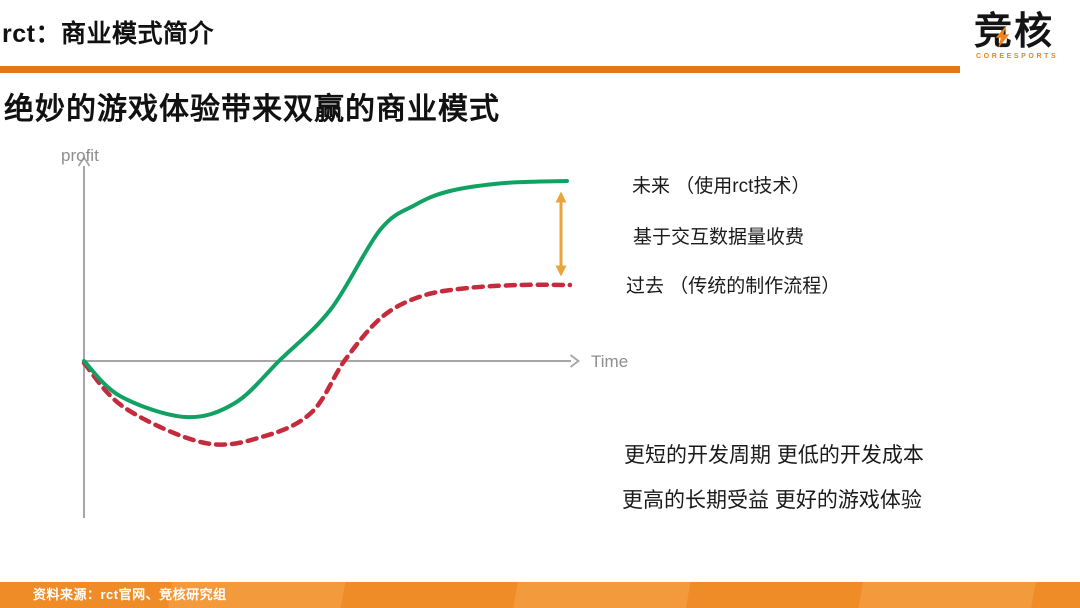 The image size is (1080, 608). What do you see at coordinates (1002, 36) in the screenshot?
I see `lightning-bolt-icon` at bounding box center [1002, 36].